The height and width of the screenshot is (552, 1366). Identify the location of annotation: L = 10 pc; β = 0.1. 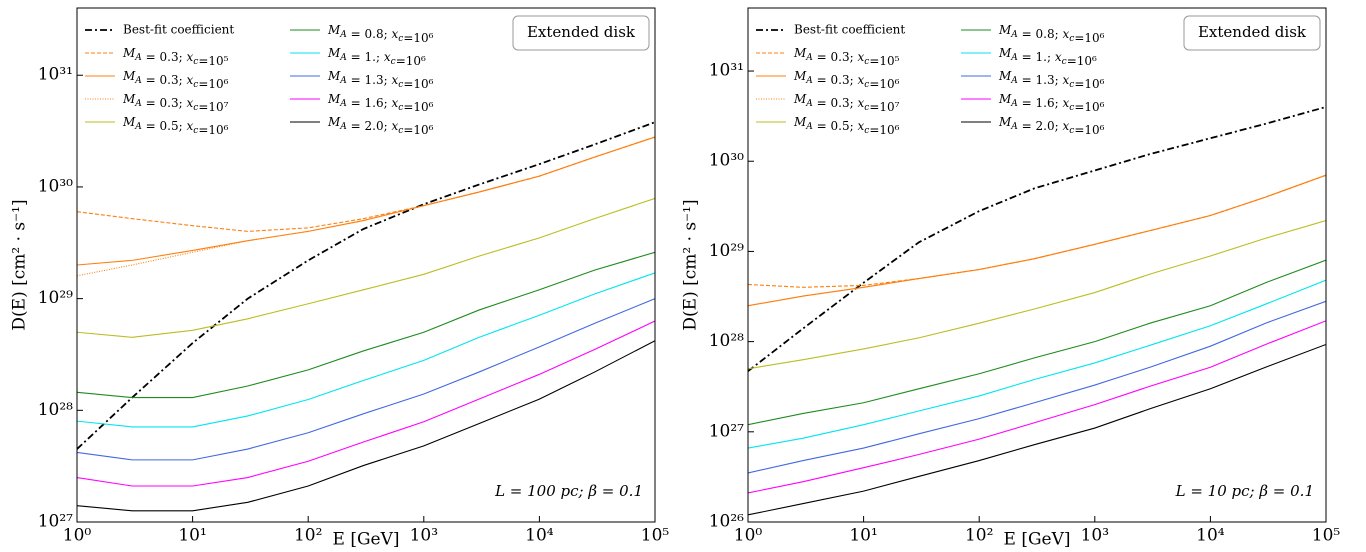
(1244, 491).